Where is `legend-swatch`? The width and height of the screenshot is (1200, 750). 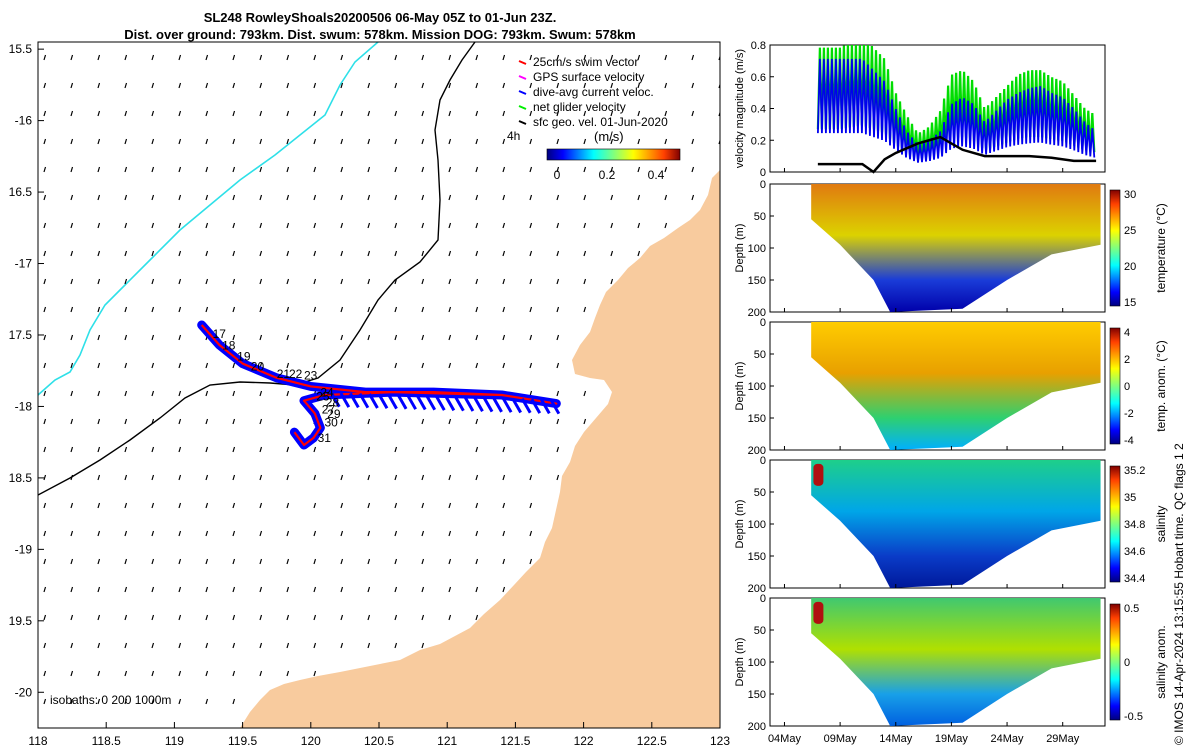
legend-swatch is located at coordinates (522, 62).